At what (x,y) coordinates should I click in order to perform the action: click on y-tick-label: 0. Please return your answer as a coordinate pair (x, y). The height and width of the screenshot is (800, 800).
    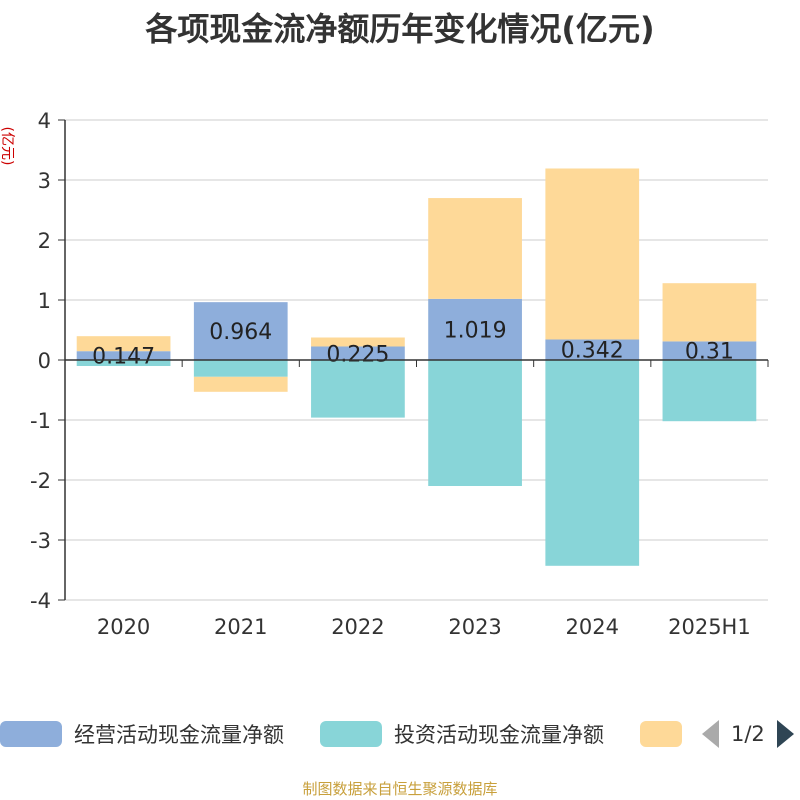
    Looking at the image, I should click on (44, 361).